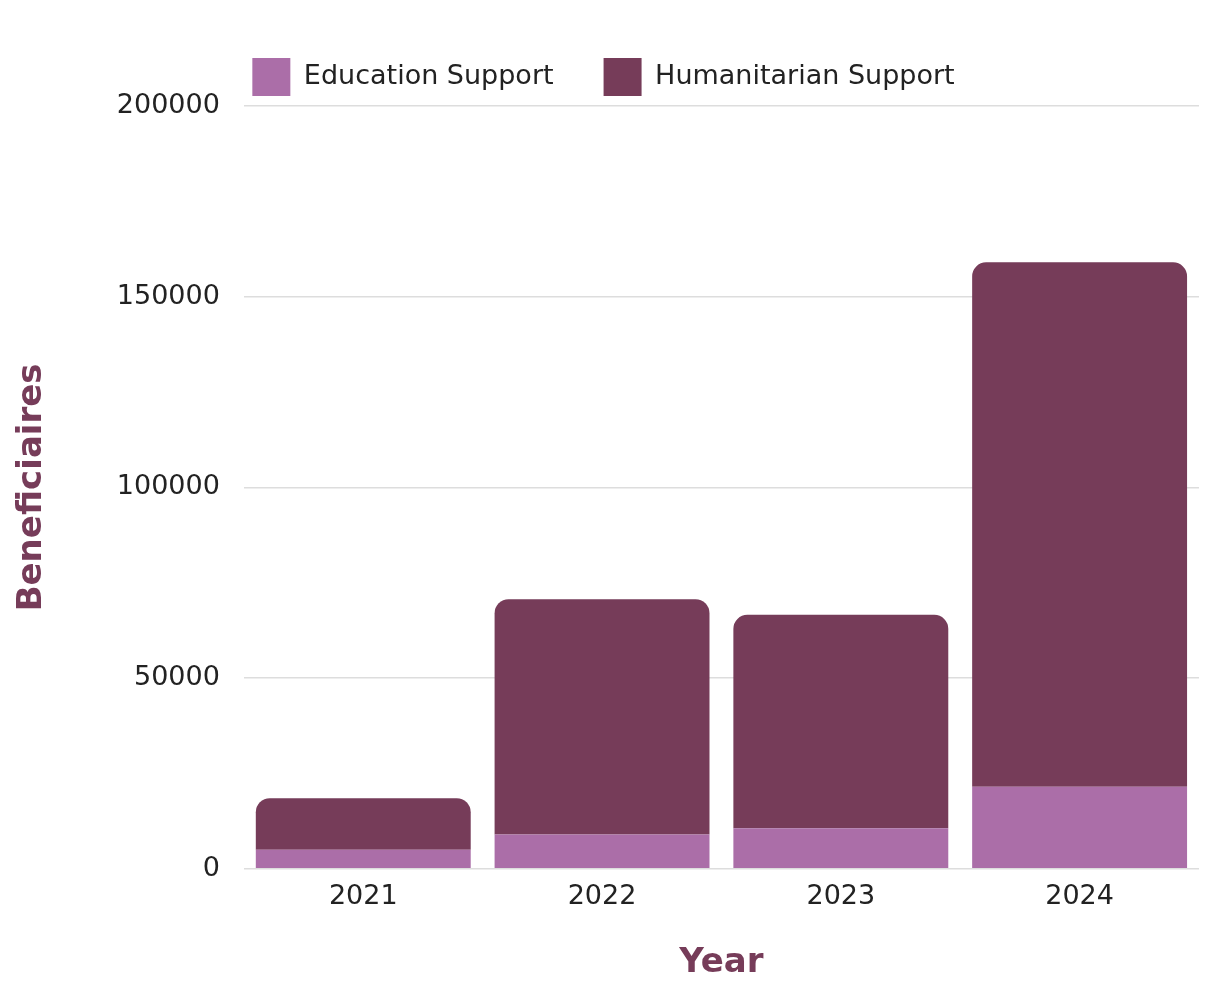 Image resolution: width=1207 pixels, height=996 pixels. I want to click on y-tick-label: 150000, so click(168, 294).